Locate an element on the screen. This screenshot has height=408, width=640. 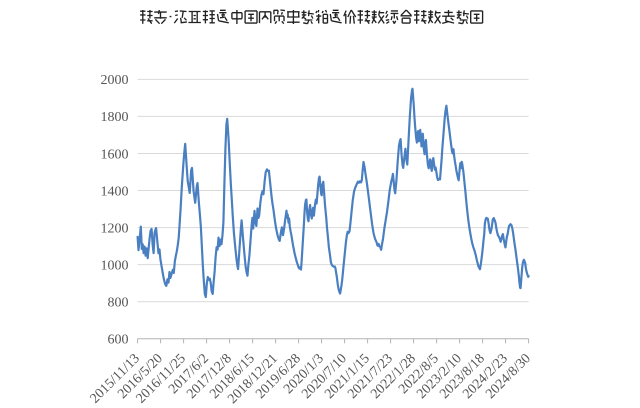
svg-text: 1400 is located at coordinates (115, 191).